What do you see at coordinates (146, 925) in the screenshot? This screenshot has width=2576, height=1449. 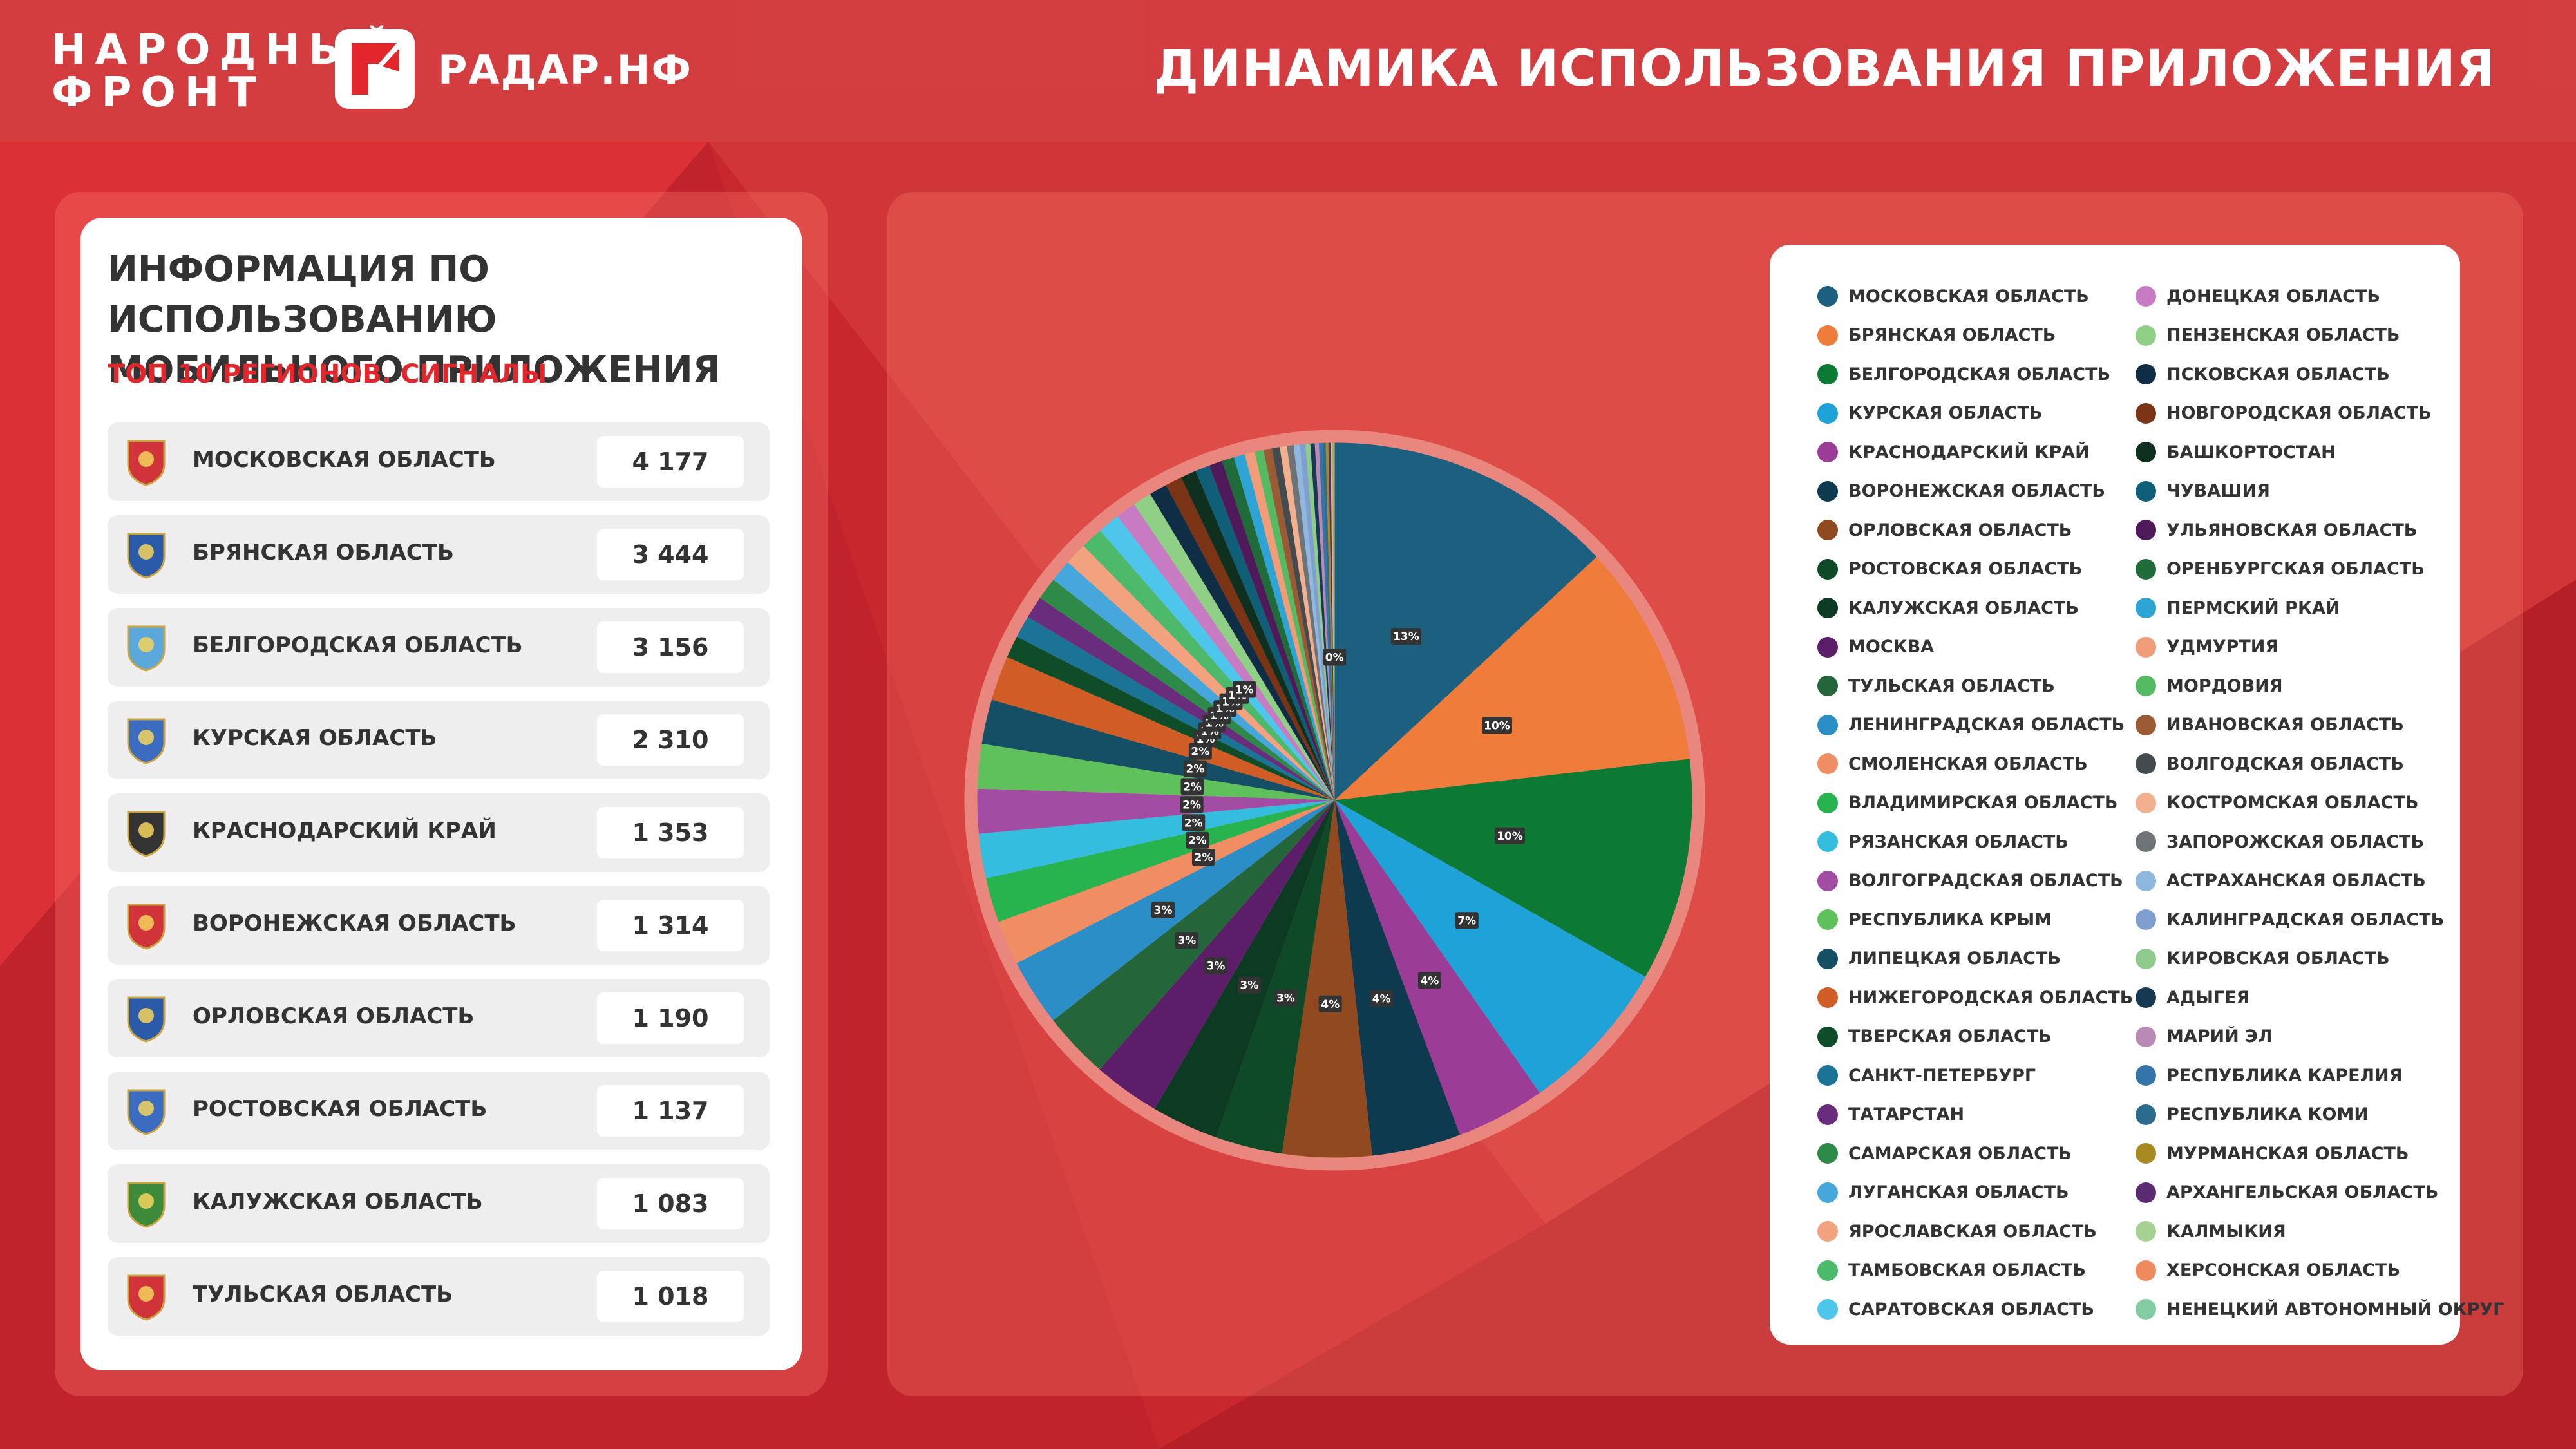 I see `voronezh-emblem-icon` at bounding box center [146, 925].